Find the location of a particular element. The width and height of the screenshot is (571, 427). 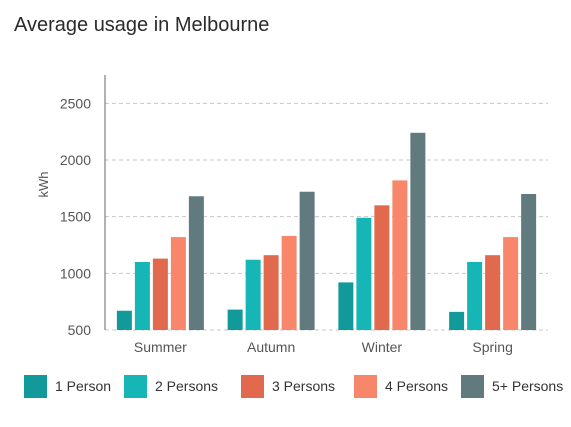

y-tick-label: 1500 is located at coordinates (75, 217).